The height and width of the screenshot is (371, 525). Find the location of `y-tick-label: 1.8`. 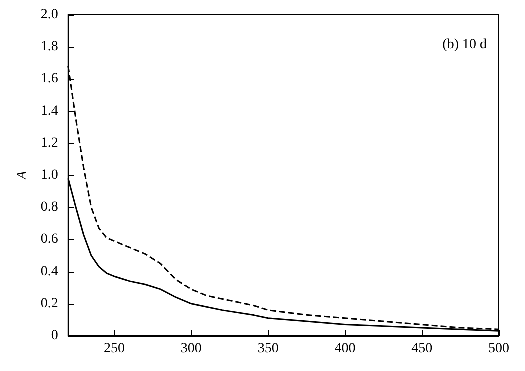

y-tick-label: 1.8 is located at coordinates (49, 47).